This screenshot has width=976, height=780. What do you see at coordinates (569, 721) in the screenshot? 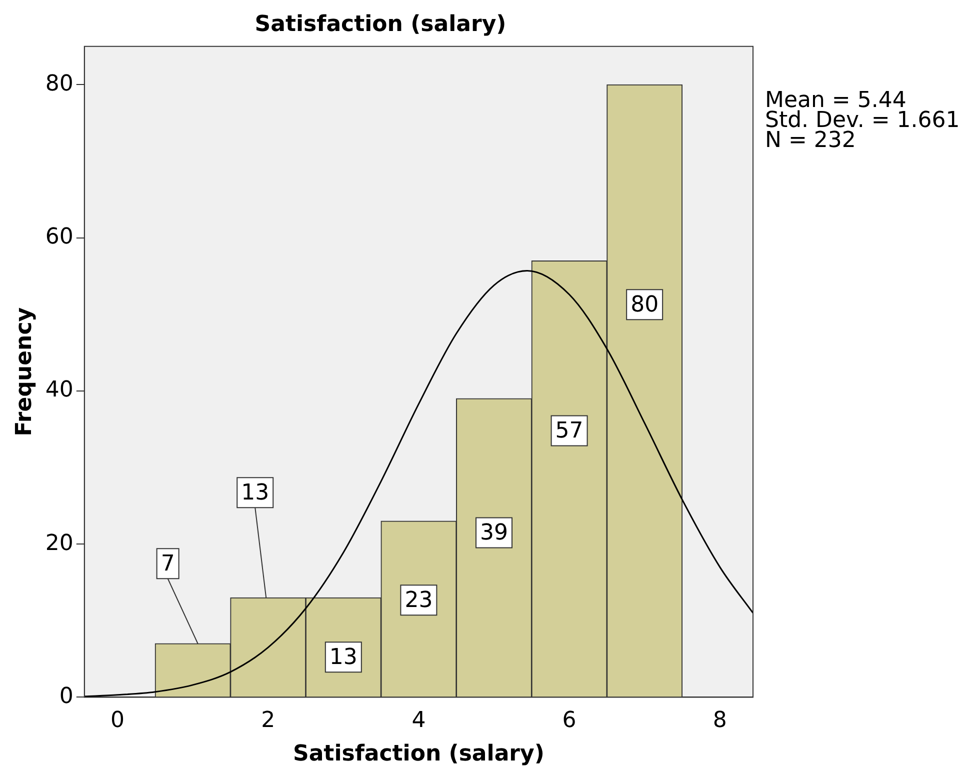
I see `x-tick-label: 6` at bounding box center [569, 721].